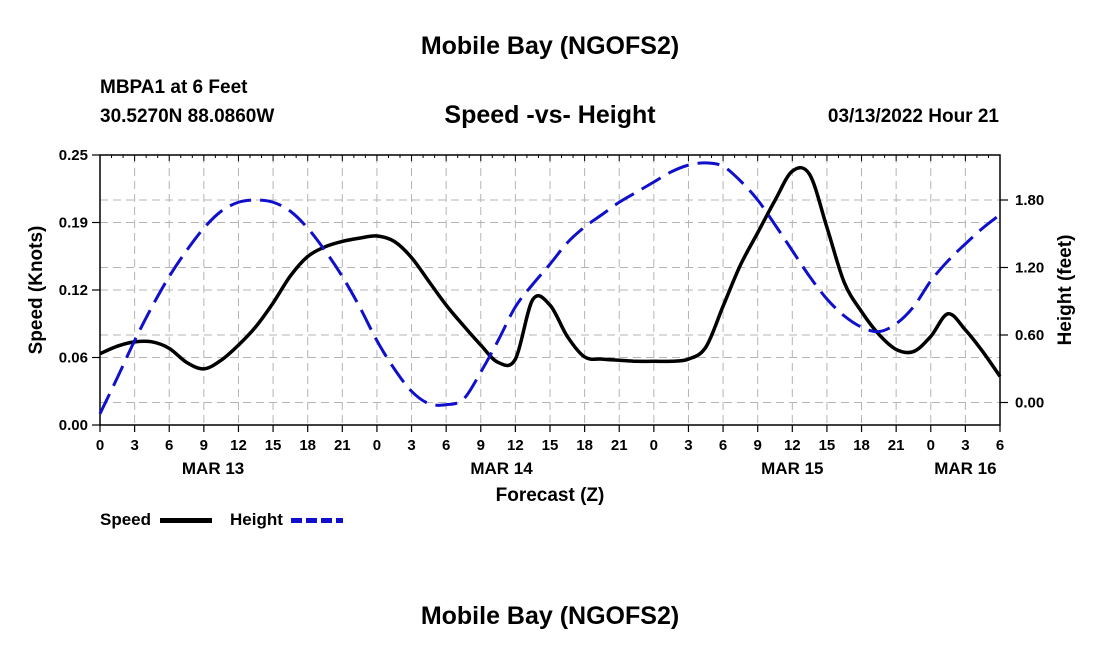  What do you see at coordinates (501, 468) in the screenshot?
I see `date-label: MAR 14` at bounding box center [501, 468].